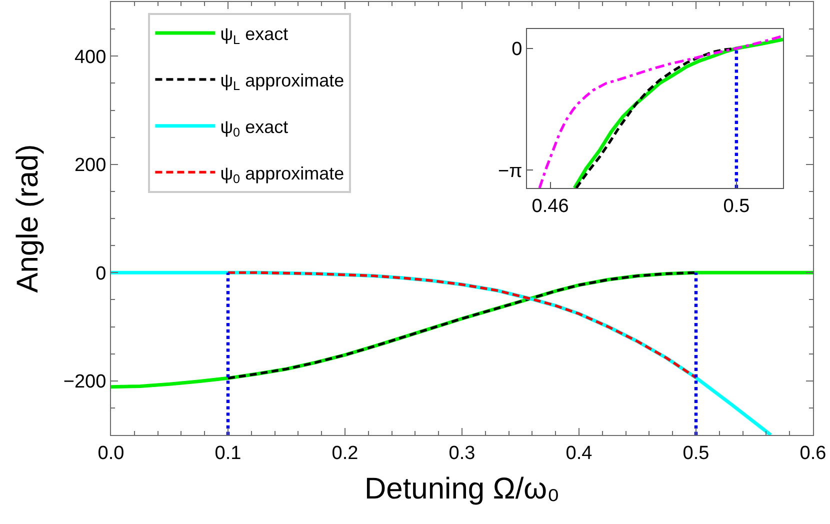 The image size is (830, 524). I want to click on y-tick-label: −200, so click(84, 382).